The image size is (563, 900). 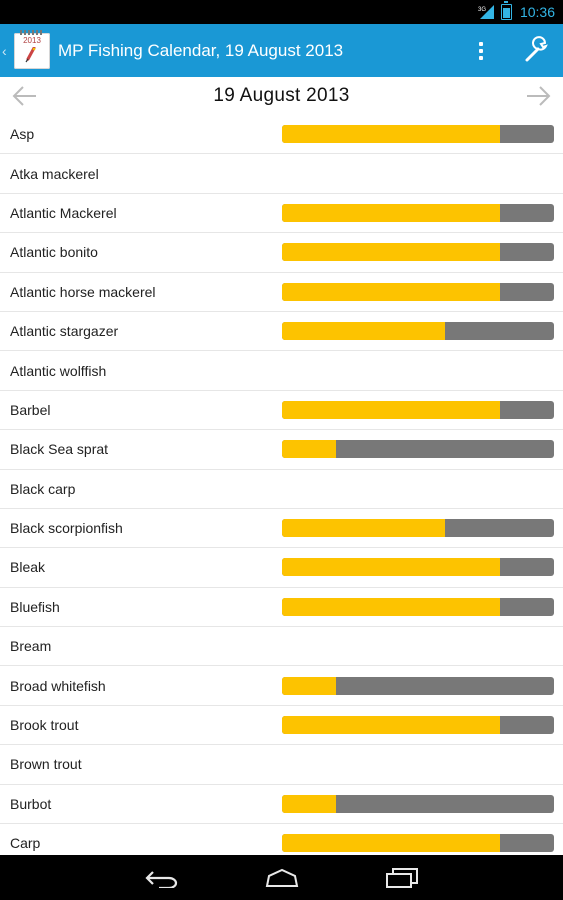 What do you see at coordinates (28, 567) in the screenshot?
I see `fish-name: Bleak` at bounding box center [28, 567].